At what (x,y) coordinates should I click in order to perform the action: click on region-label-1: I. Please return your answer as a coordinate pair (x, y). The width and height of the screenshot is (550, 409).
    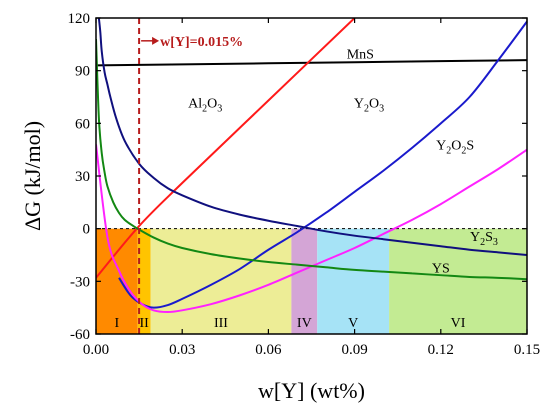
    Looking at the image, I should click on (116, 323).